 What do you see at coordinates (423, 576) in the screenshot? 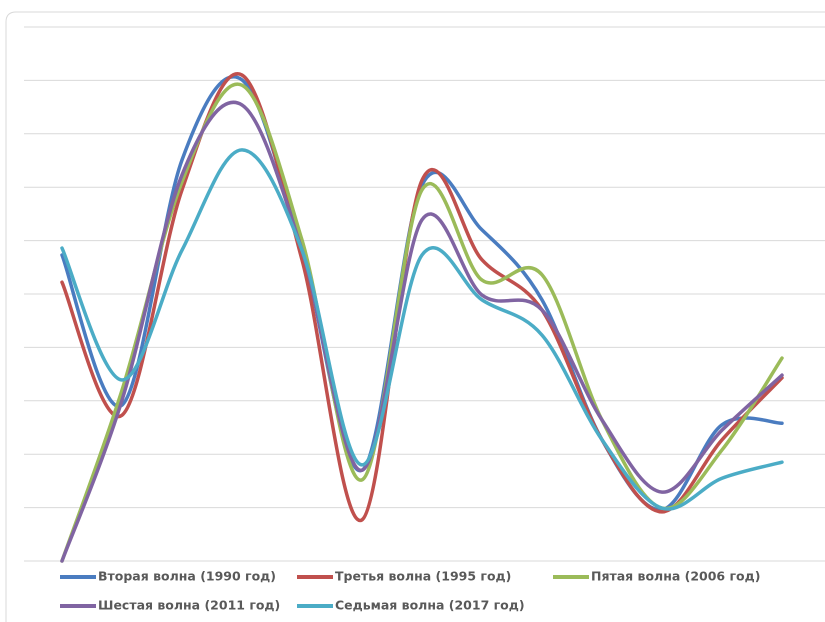
I see `legend-label: Третья волна (1995 год)` at bounding box center [423, 576].